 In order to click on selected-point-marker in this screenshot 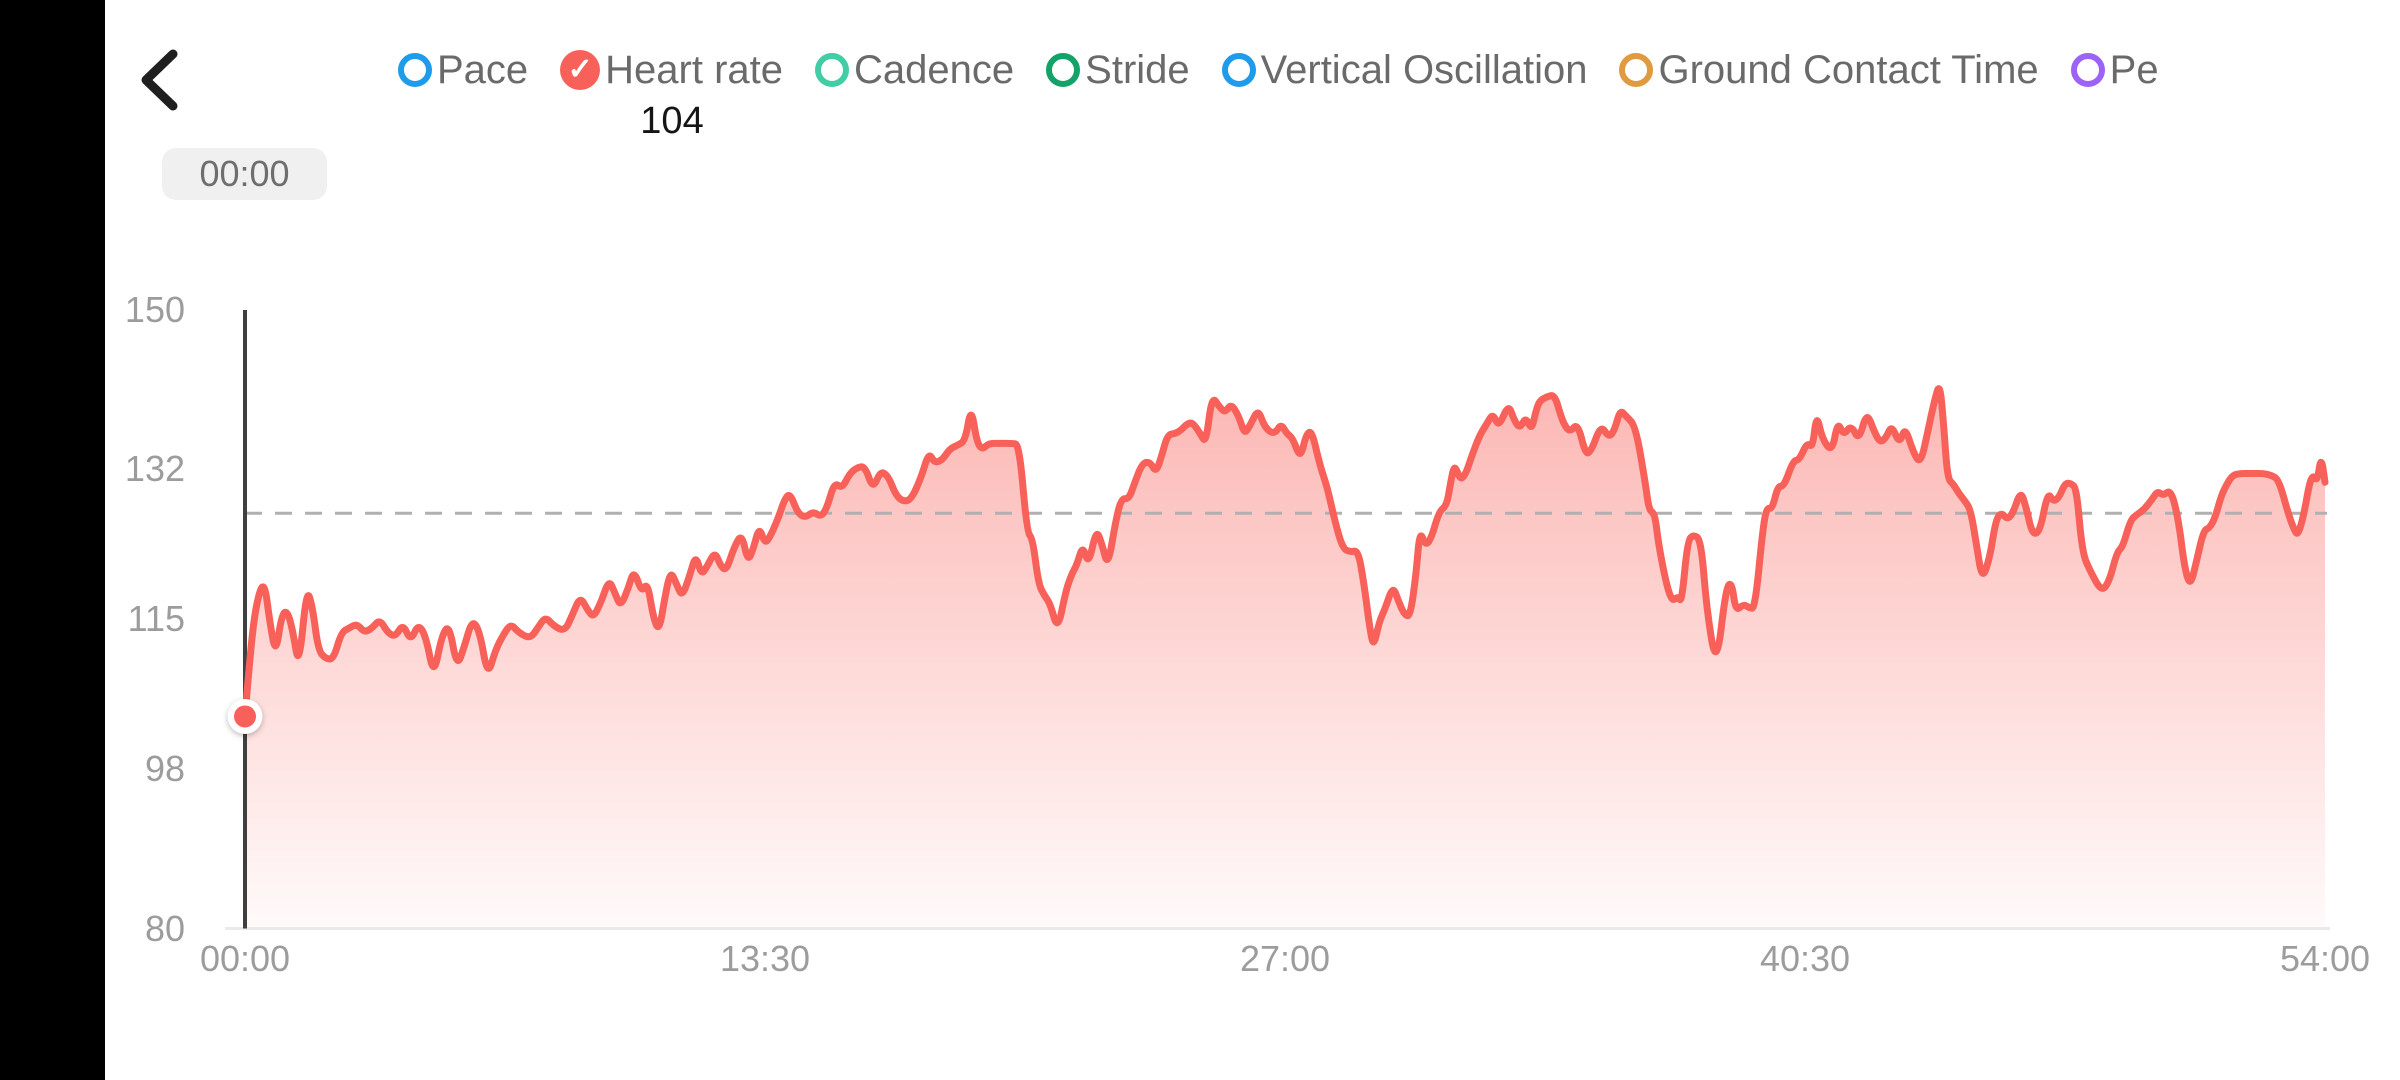, I will do `click(245, 716)`.